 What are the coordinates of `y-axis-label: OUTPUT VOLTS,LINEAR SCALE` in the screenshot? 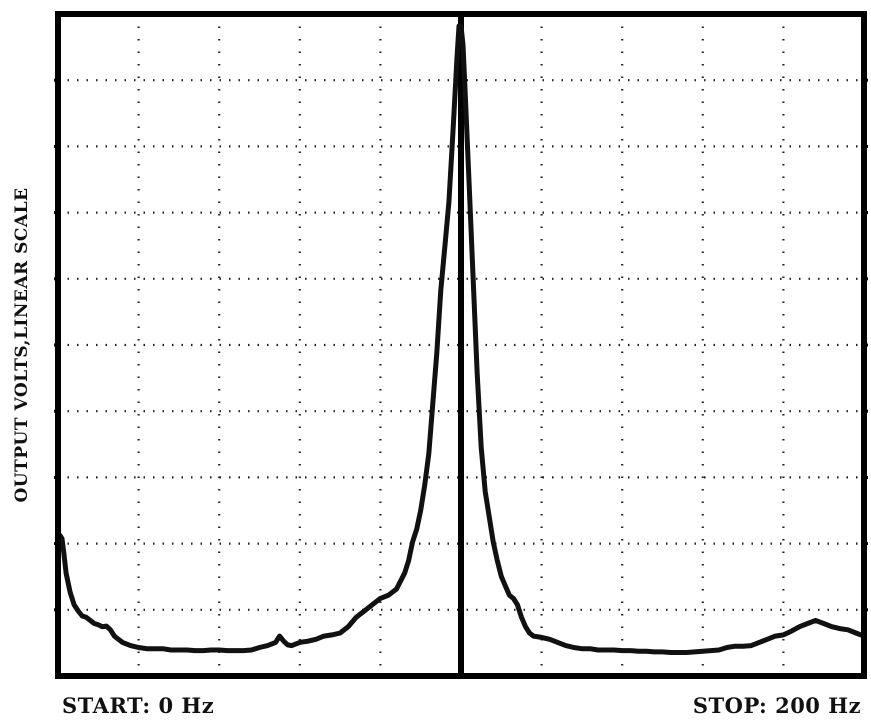 It's located at (22, 344).